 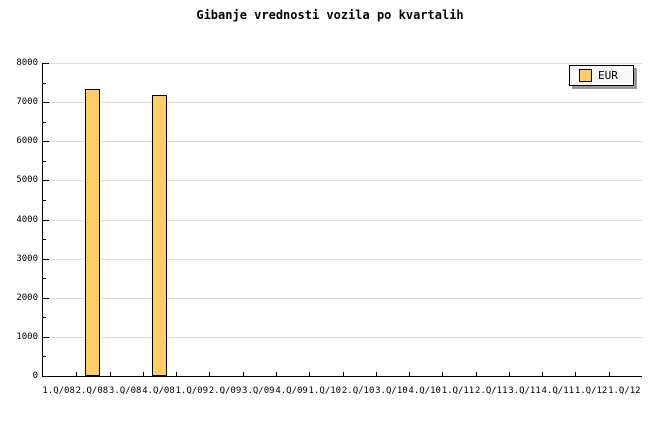 What do you see at coordinates (27, 220) in the screenshot?
I see `y-axis-tick-label: 4000` at bounding box center [27, 220].